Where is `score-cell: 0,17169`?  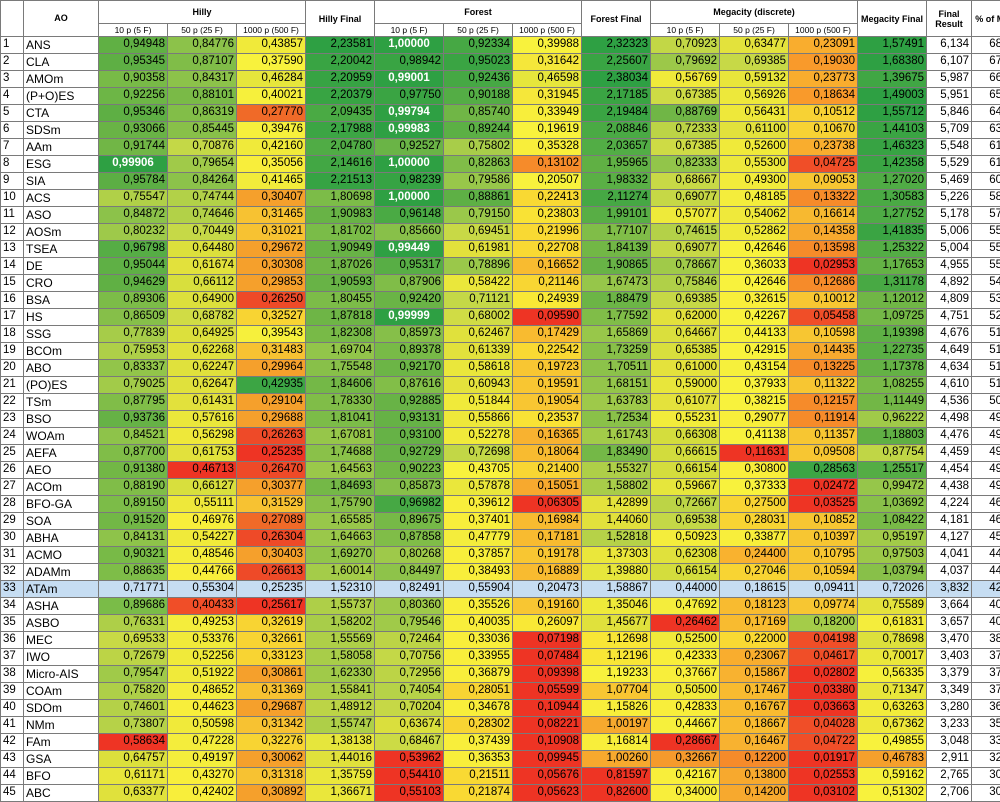
score-cell: 0,17169 is located at coordinates (754, 623).